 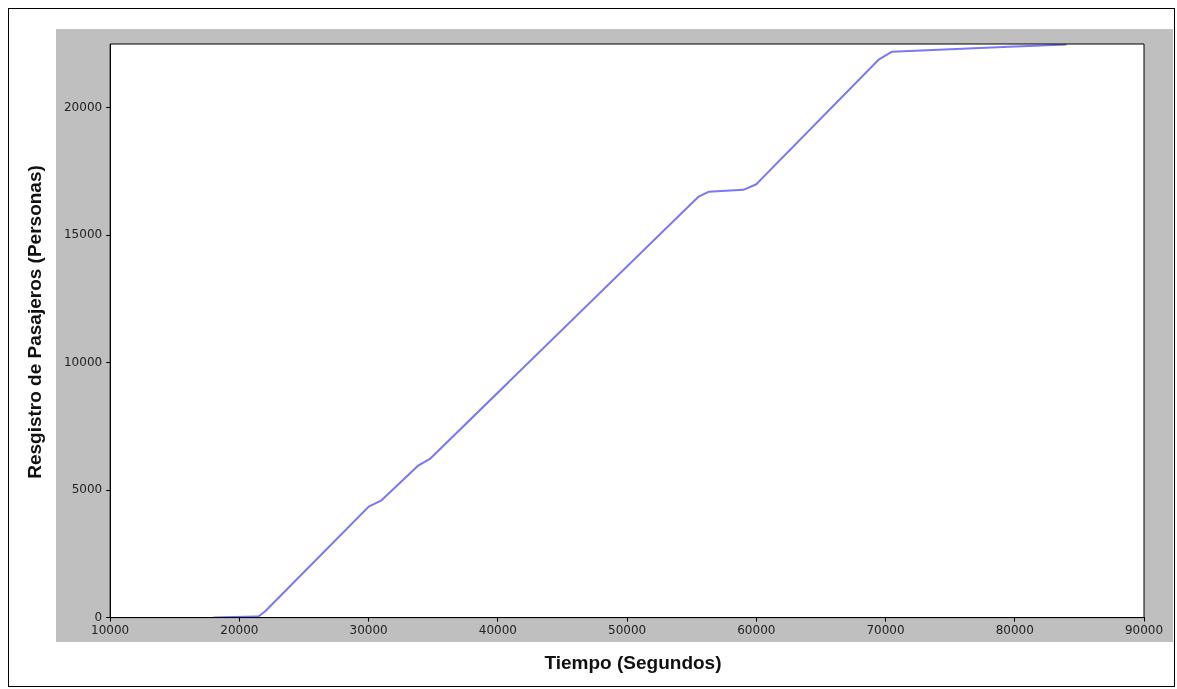 I want to click on x-tick-label: 90000, so click(x=1144, y=629).